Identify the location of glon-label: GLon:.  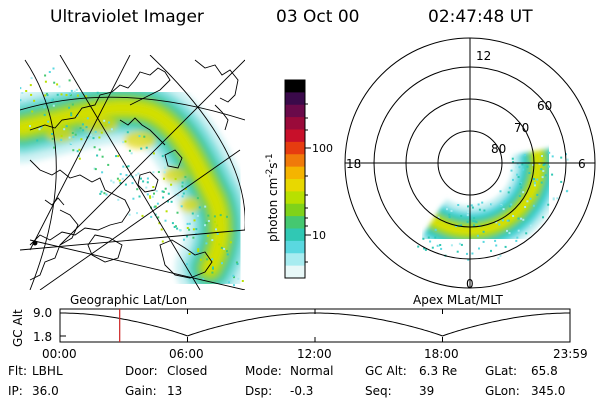
(502, 391).